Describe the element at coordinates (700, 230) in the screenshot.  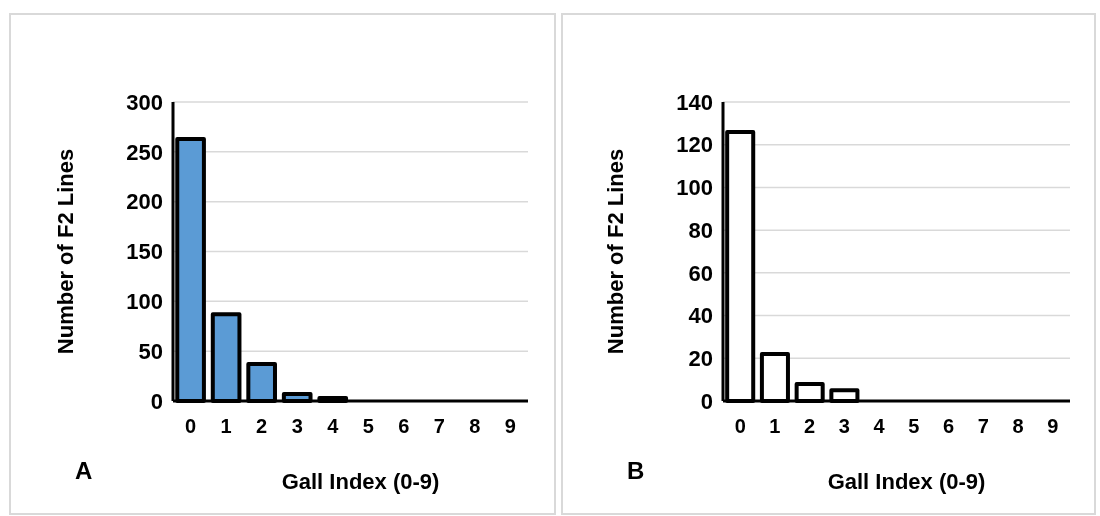
I see `y-tick-label: 80` at that location.